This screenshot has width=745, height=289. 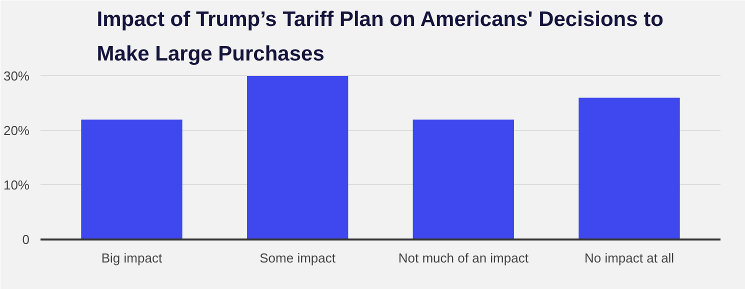 What do you see at coordinates (26, 239) in the screenshot?
I see `y-tick-label: 0` at bounding box center [26, 239].